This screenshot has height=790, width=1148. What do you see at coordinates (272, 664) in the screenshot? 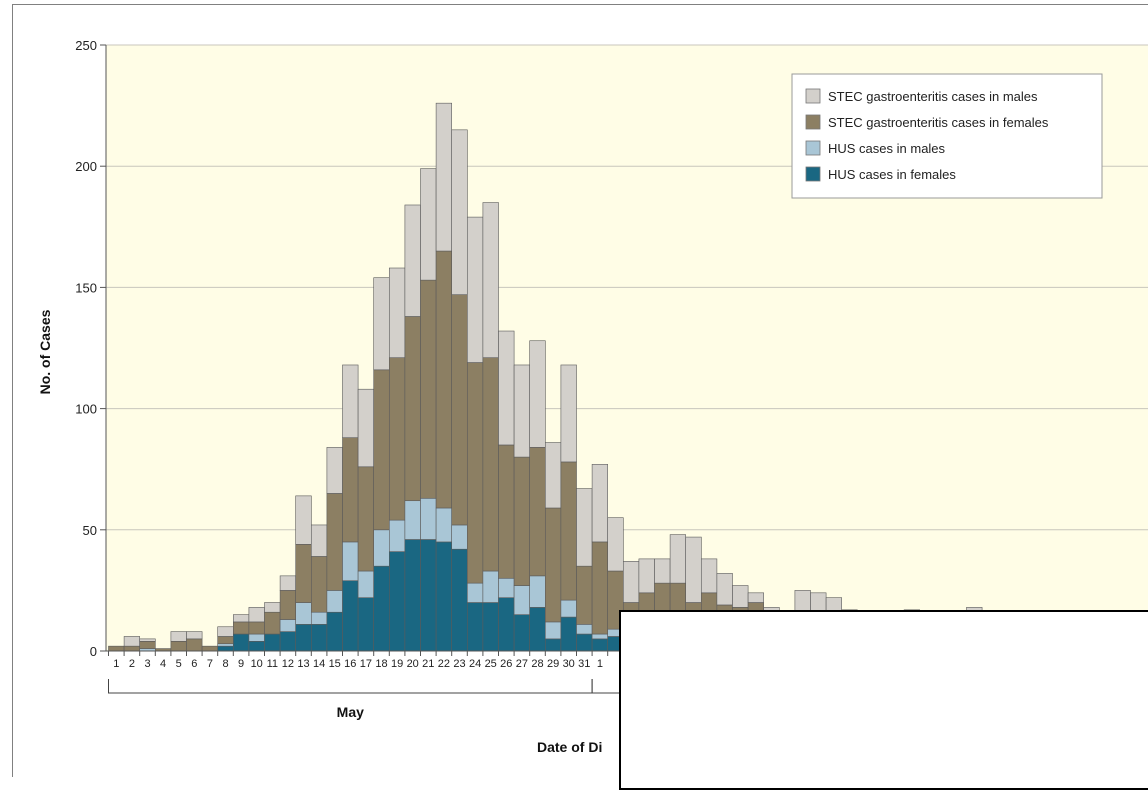
I see `x-tick-label: 11` at bounding box center [272, 664].